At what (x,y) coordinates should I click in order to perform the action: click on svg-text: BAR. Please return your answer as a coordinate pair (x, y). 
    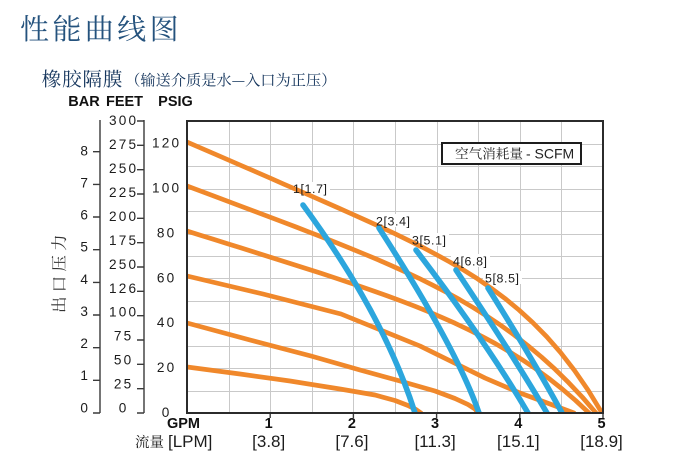
    Looking at the image, I should click on (84, 102).